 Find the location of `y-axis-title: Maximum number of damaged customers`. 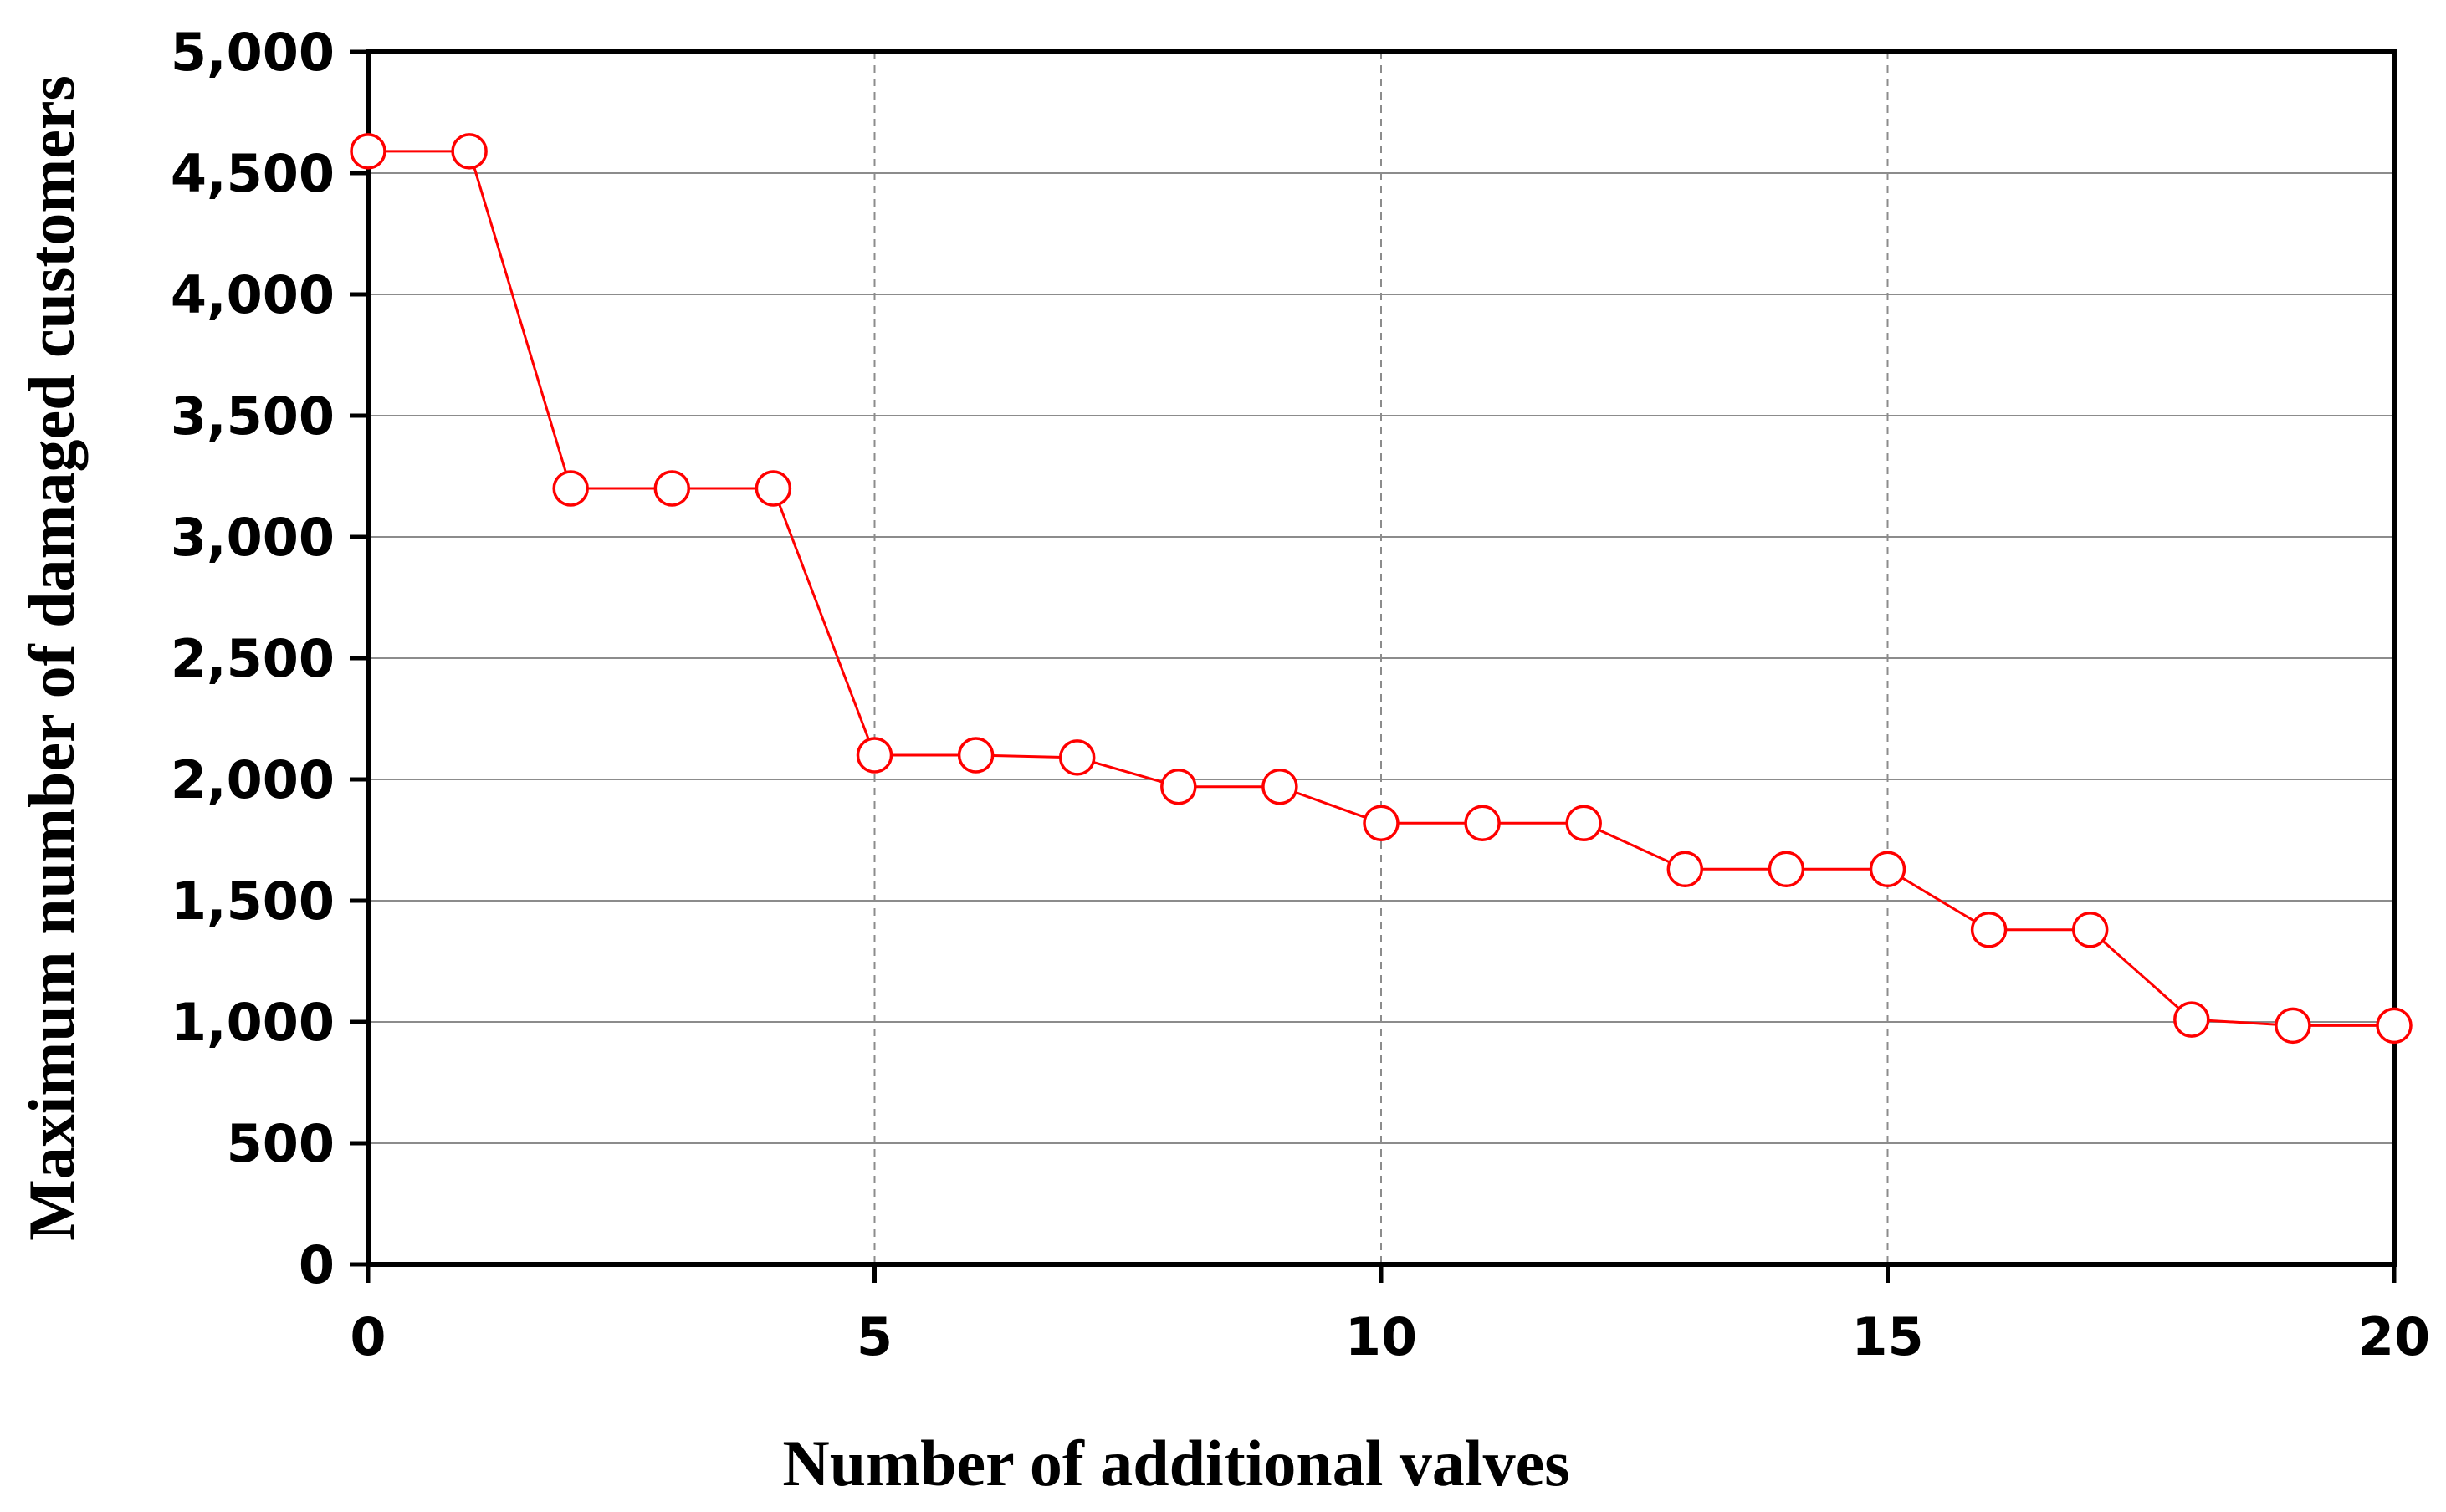

y-axis-title: Maximum number of damaged customers is located at coordinates (52, 658).